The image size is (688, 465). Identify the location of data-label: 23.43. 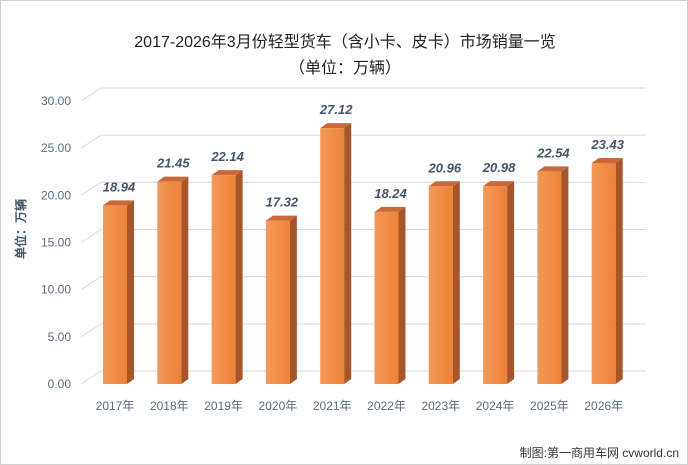
(607, 144).